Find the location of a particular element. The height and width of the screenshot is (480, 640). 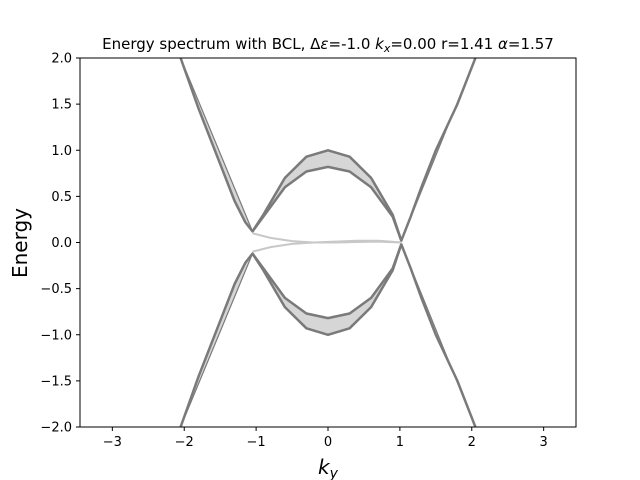

x-axis-ticks: −3 −2 −1 0 1 2 3 is located at coordinates (325, 438).